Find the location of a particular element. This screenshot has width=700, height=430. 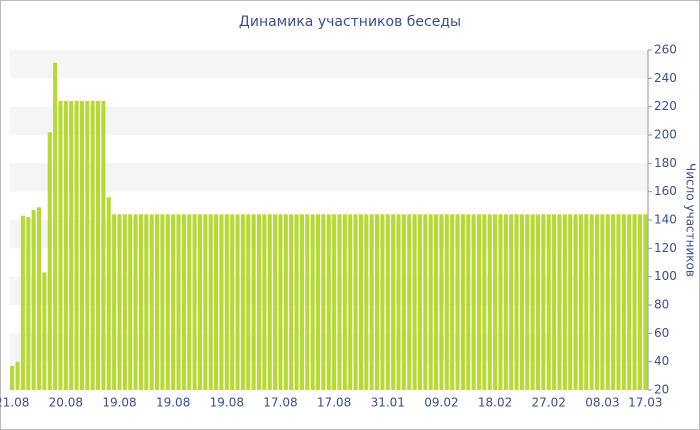

x-tick-label: 08.03 is located at coordinates (602, 403).